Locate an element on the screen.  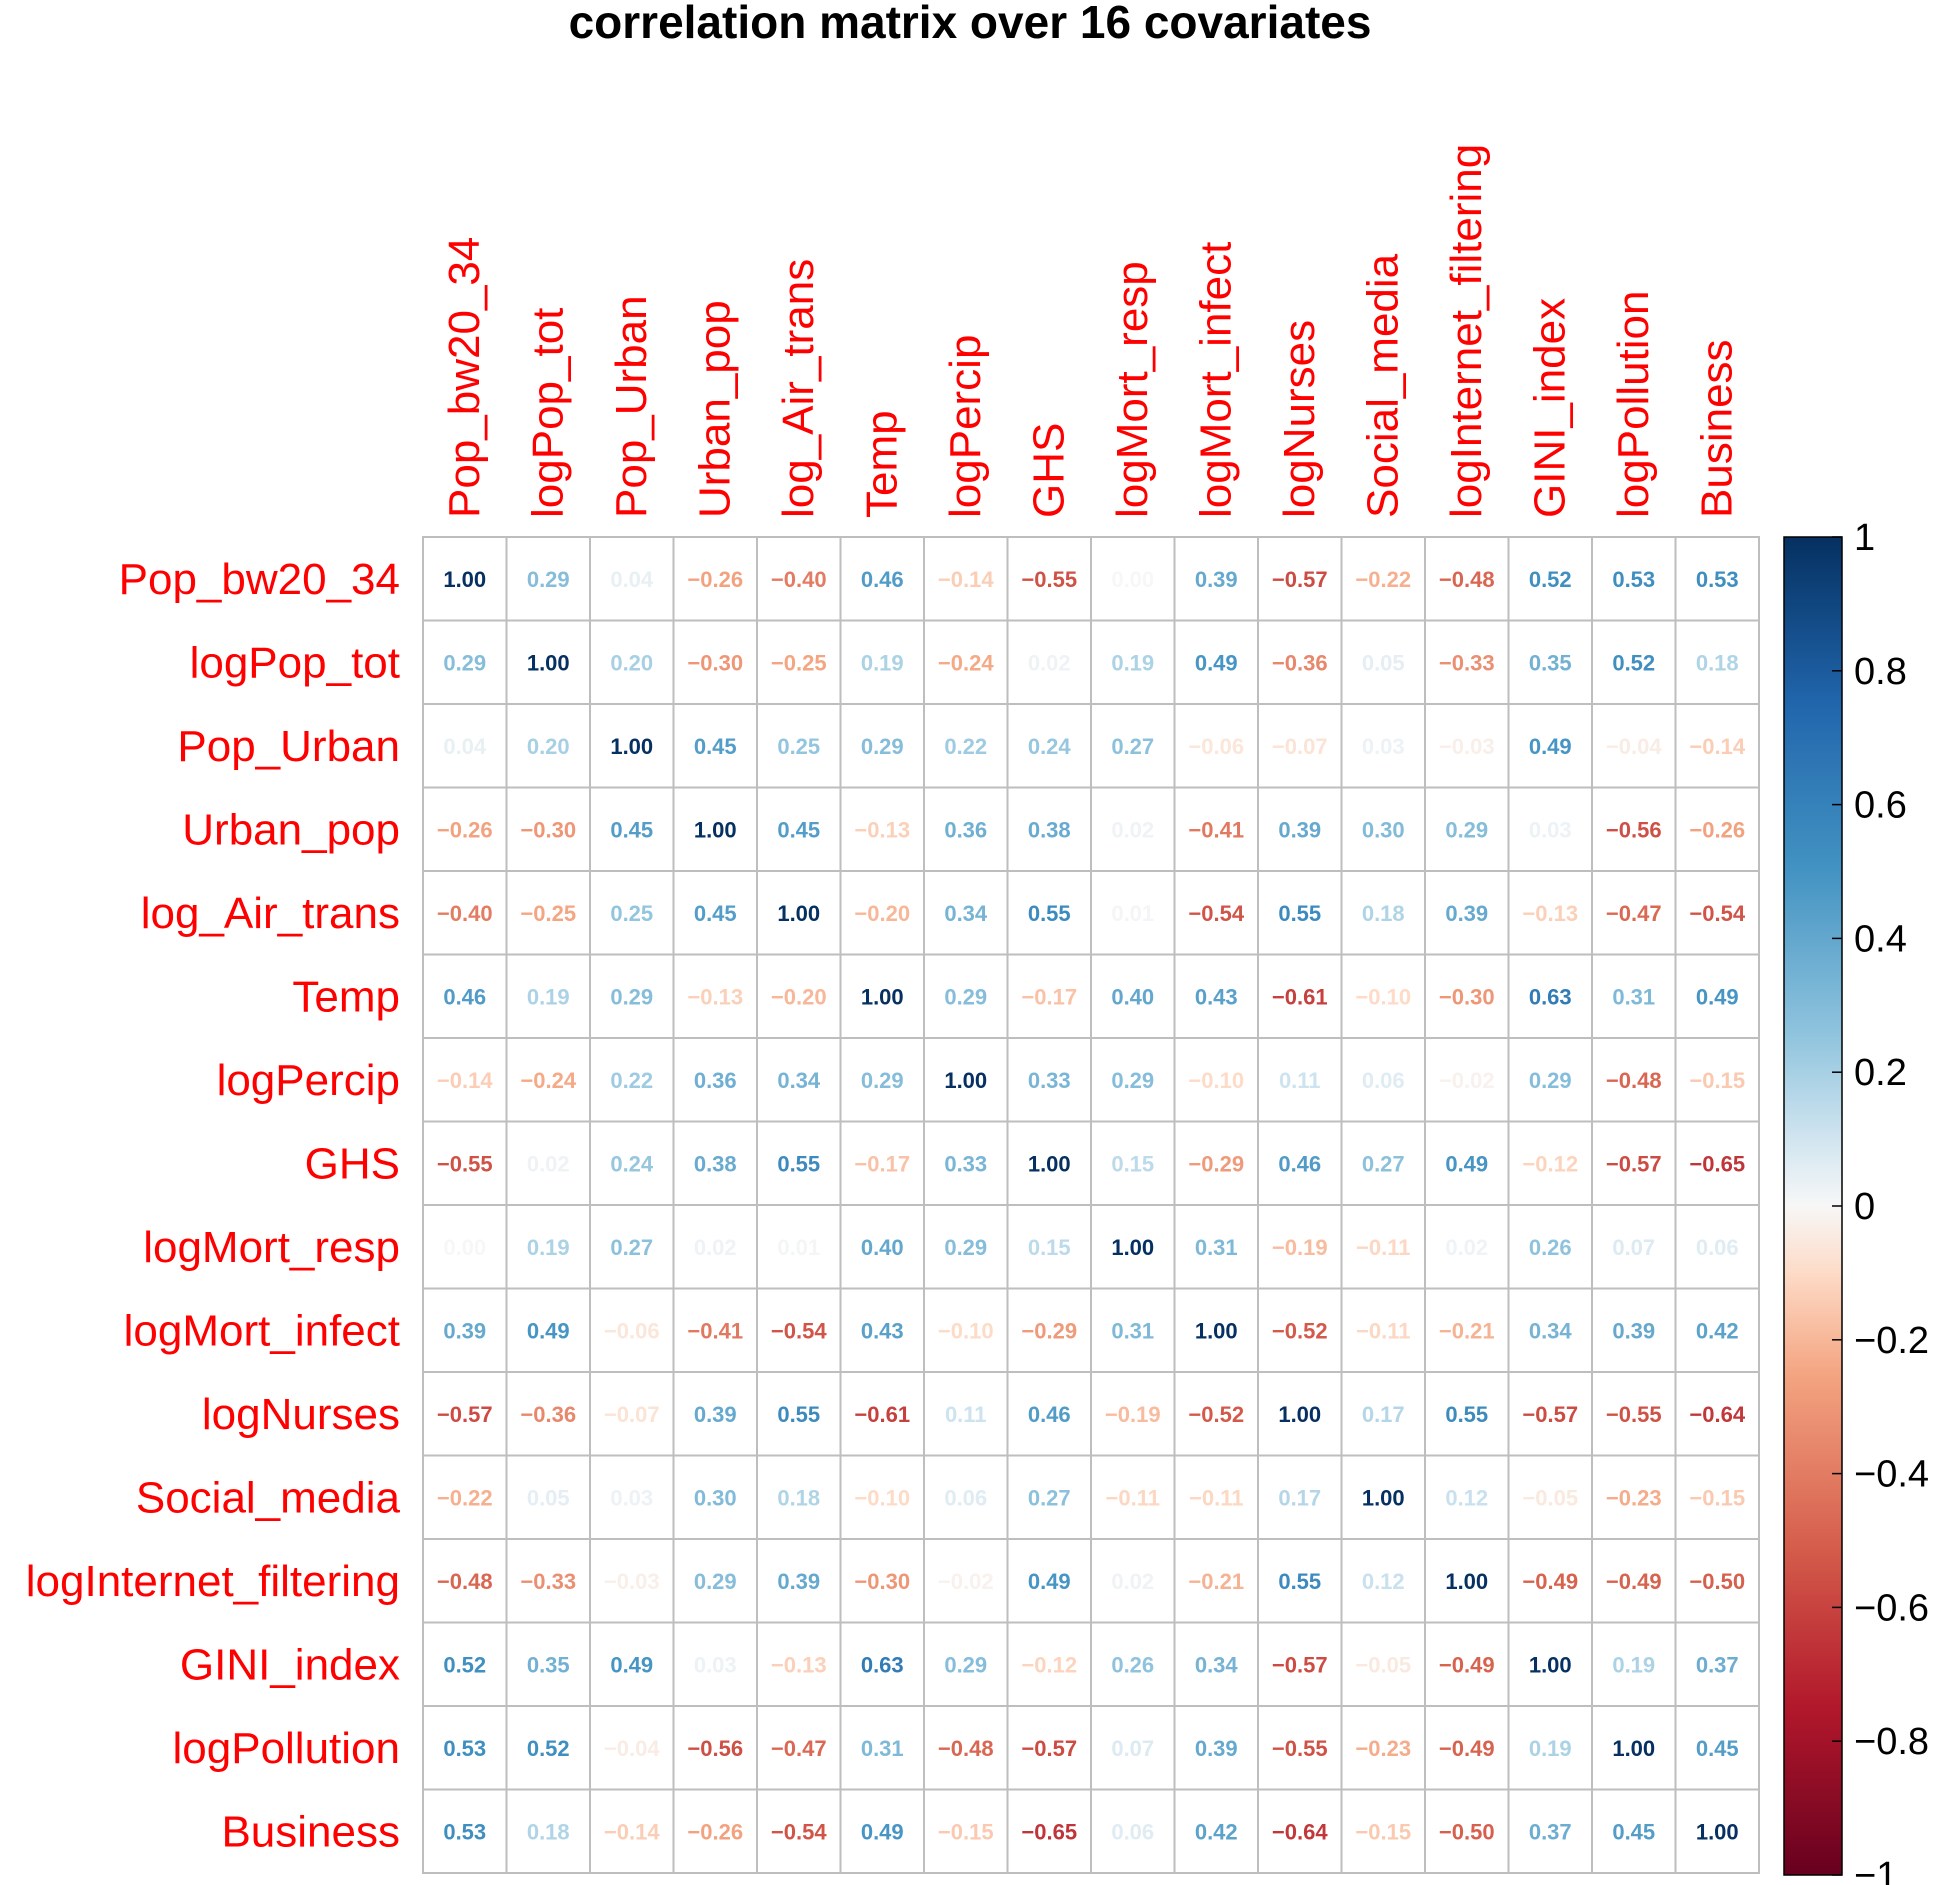
cell-value: 0.63 is located at coordinates (1550, 996).